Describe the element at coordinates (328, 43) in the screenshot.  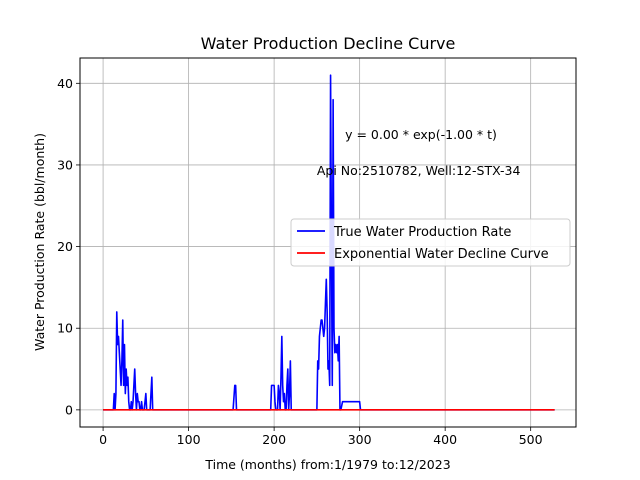
I see `chart-title: Water Production Decline Curve` at that location.